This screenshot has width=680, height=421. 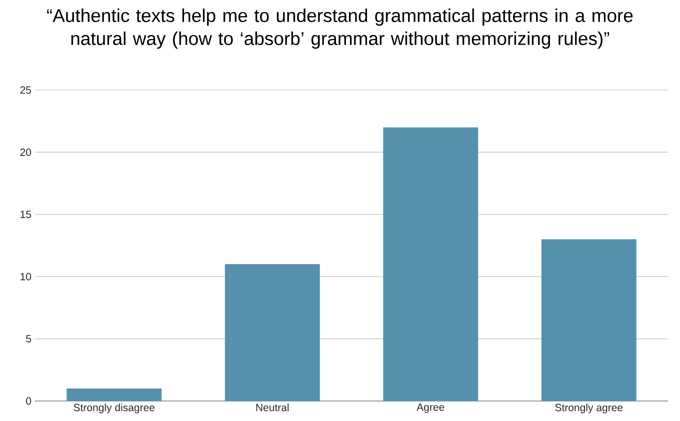 What do you see at coordinates (589, 409) in the screenshot?
I see `x-tick-label: Strongly agree` at bounding box center [589, 409].